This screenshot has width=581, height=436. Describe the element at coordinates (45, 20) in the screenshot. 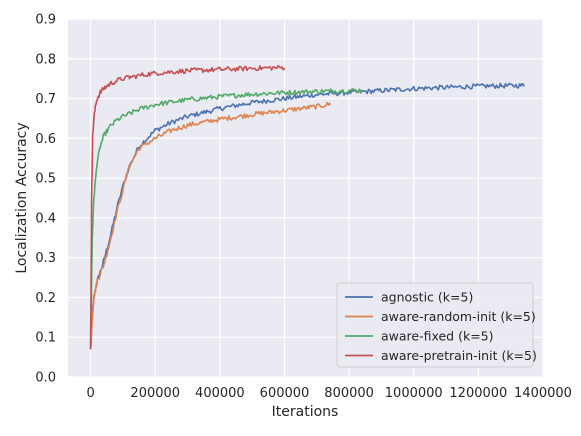

I see `y-tick-label: 0.9` at that location.